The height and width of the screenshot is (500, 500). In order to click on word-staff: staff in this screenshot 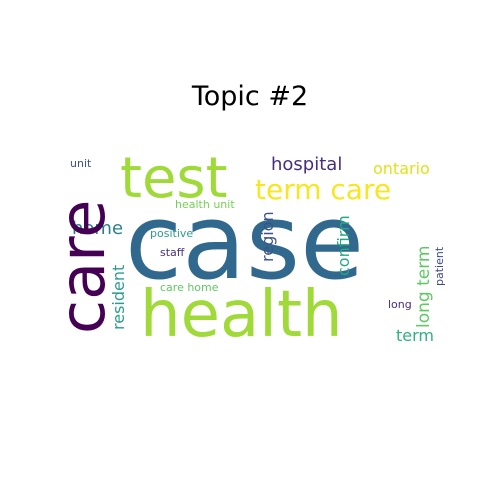, I will do `click(172, 252)`.